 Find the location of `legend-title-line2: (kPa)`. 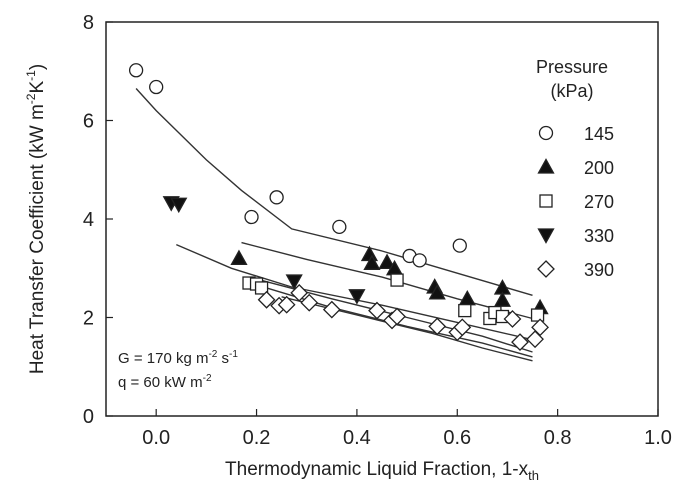

legend-title-line2: (kPa) is located at coordinates (571, 91).